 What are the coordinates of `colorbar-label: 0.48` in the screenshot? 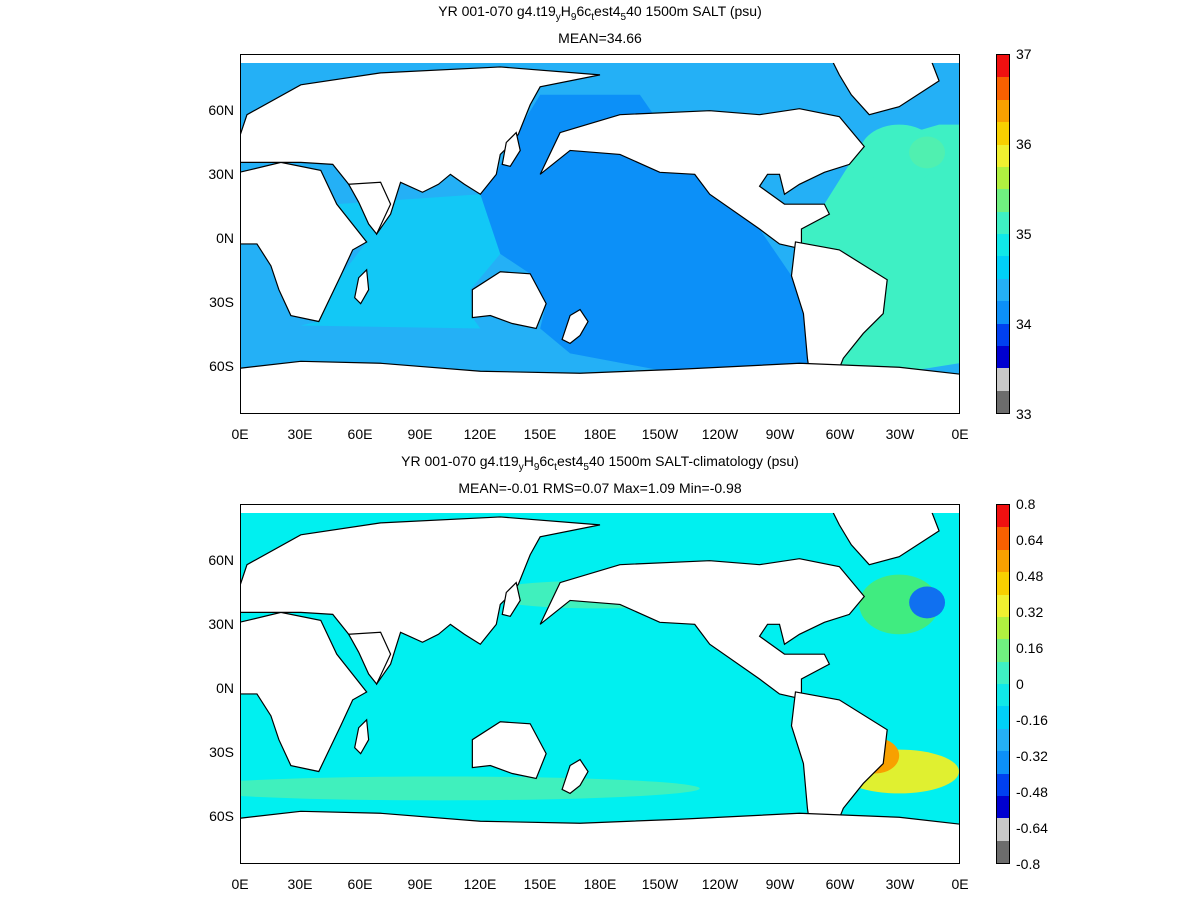 It's located at (1030, 576).